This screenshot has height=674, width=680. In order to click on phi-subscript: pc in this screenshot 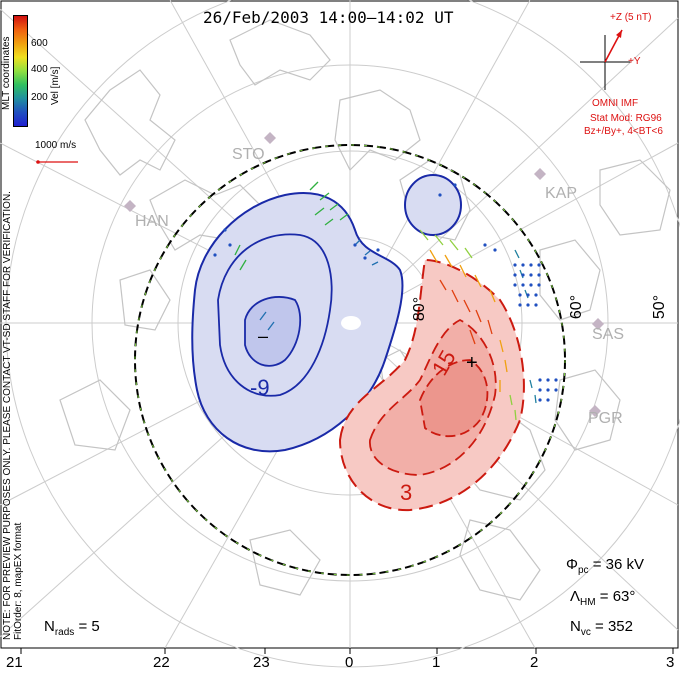, I will do `click(583, 570)`.